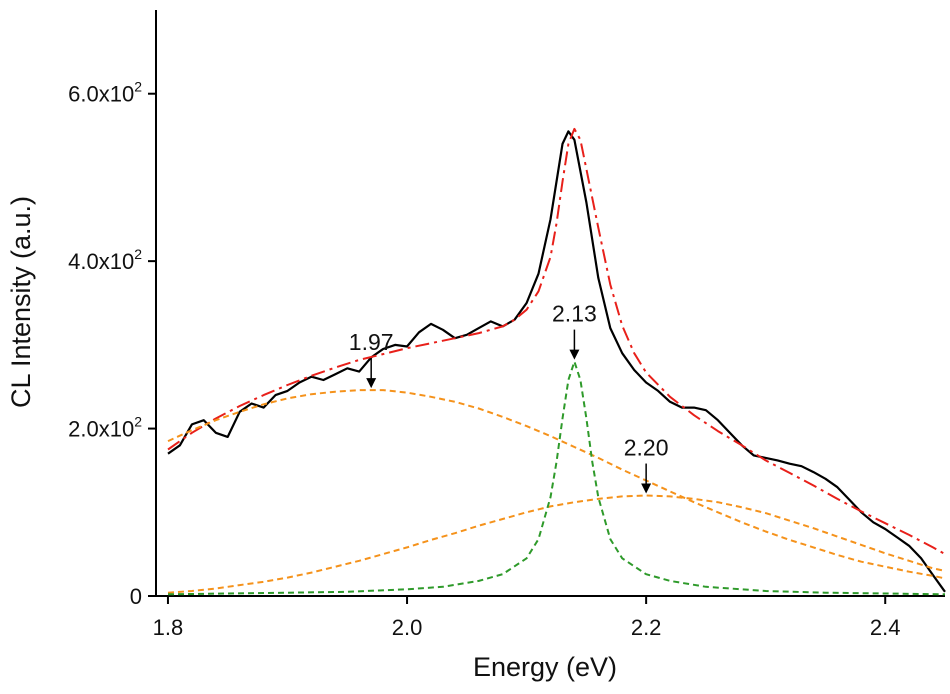 This screenshot has height=694, width=950. I want to click on y-tick-label: 0, so click(136, 596).